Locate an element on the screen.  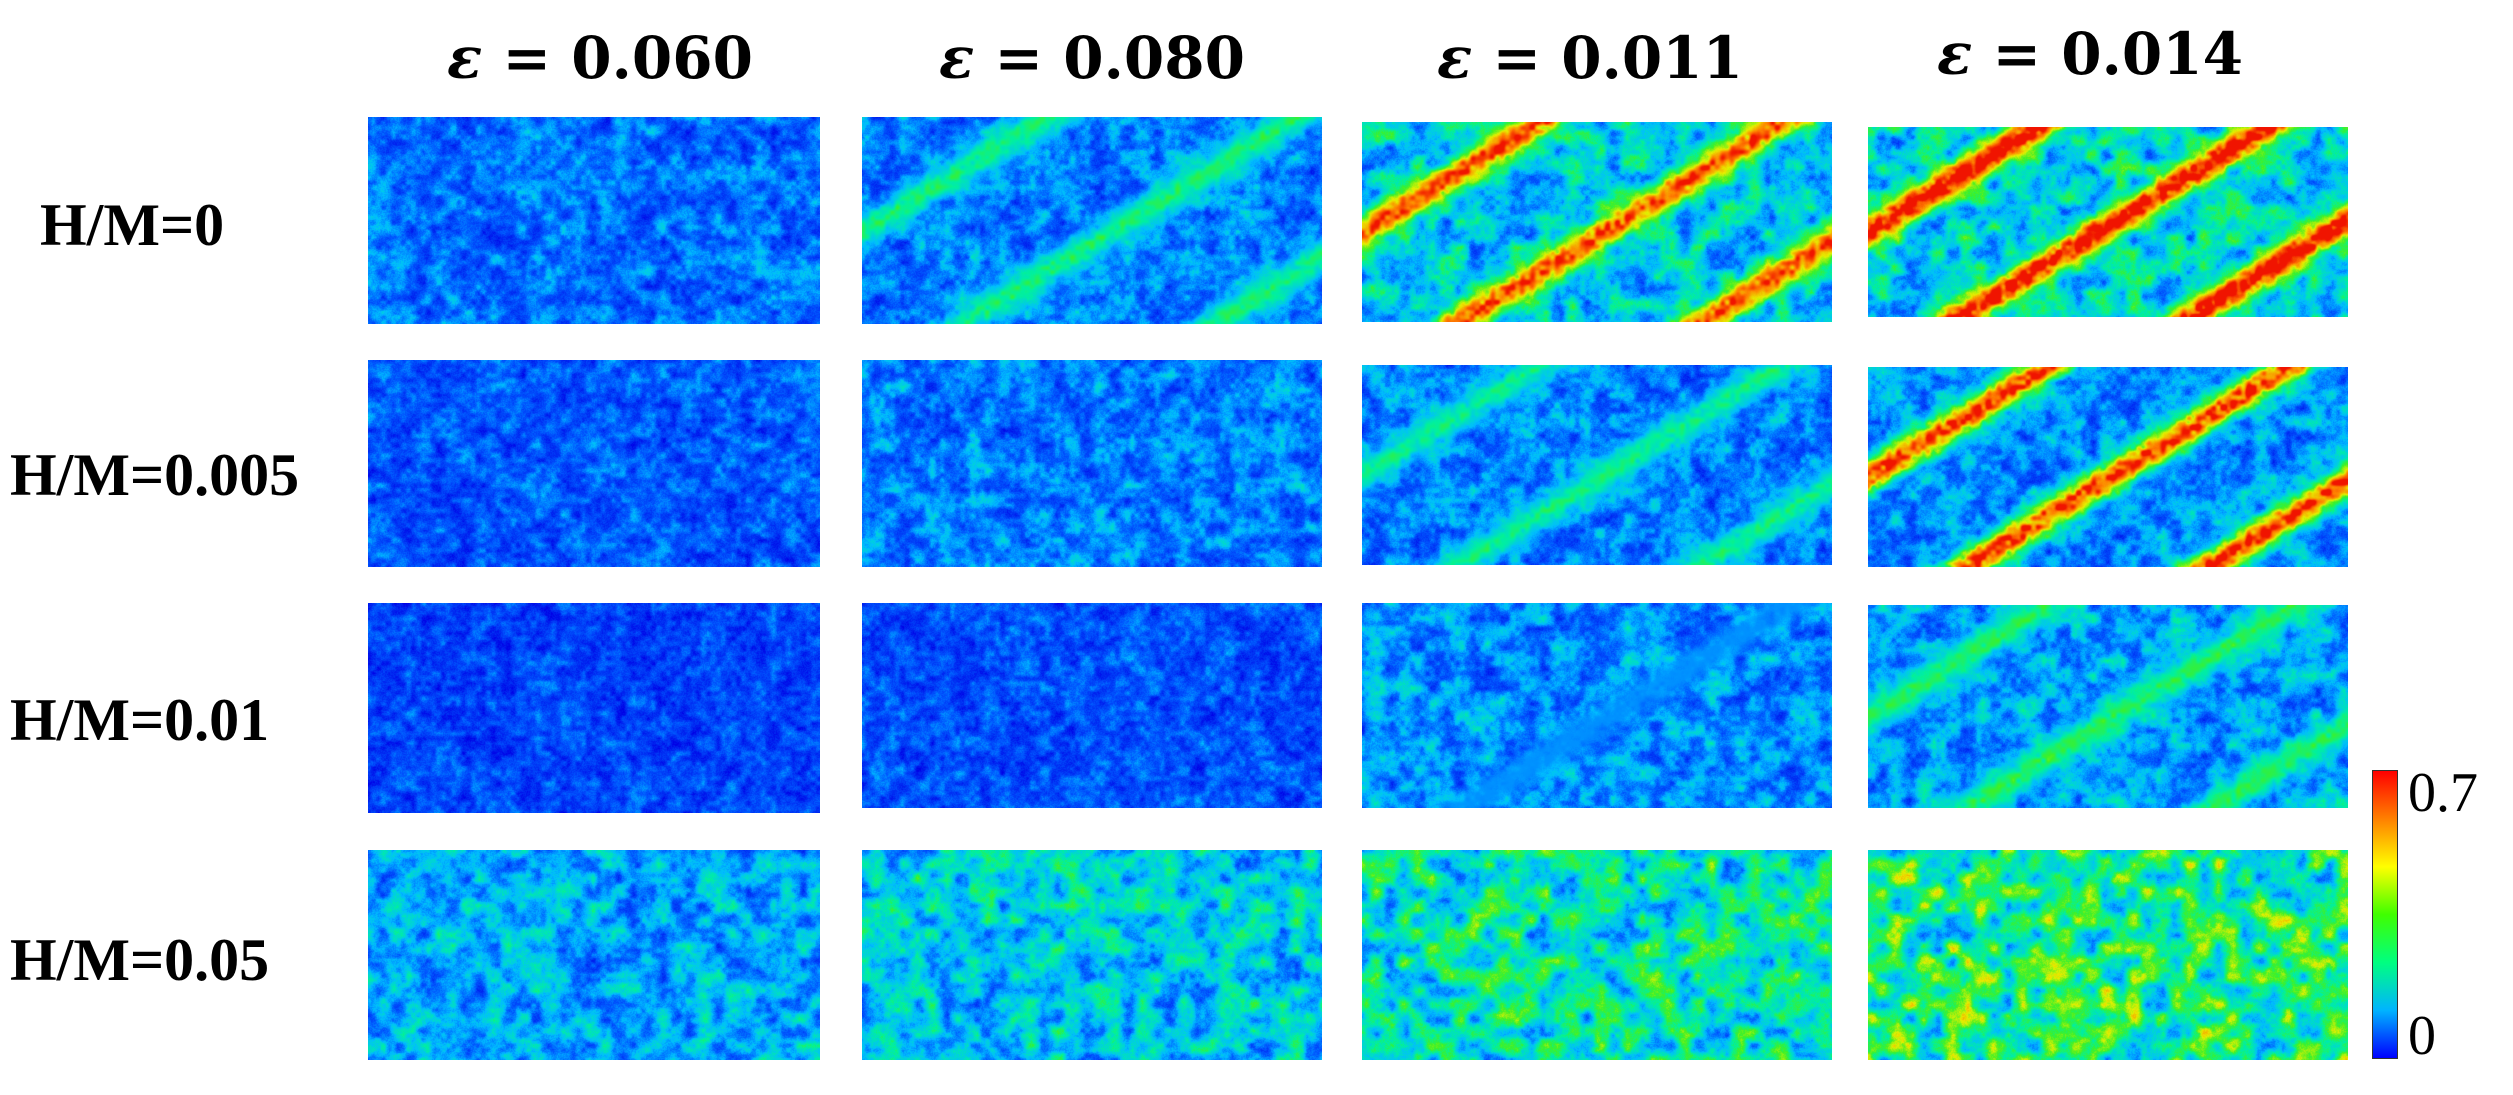
column-label-4: ε = 0.014 is located at coordinates (2090, 54).